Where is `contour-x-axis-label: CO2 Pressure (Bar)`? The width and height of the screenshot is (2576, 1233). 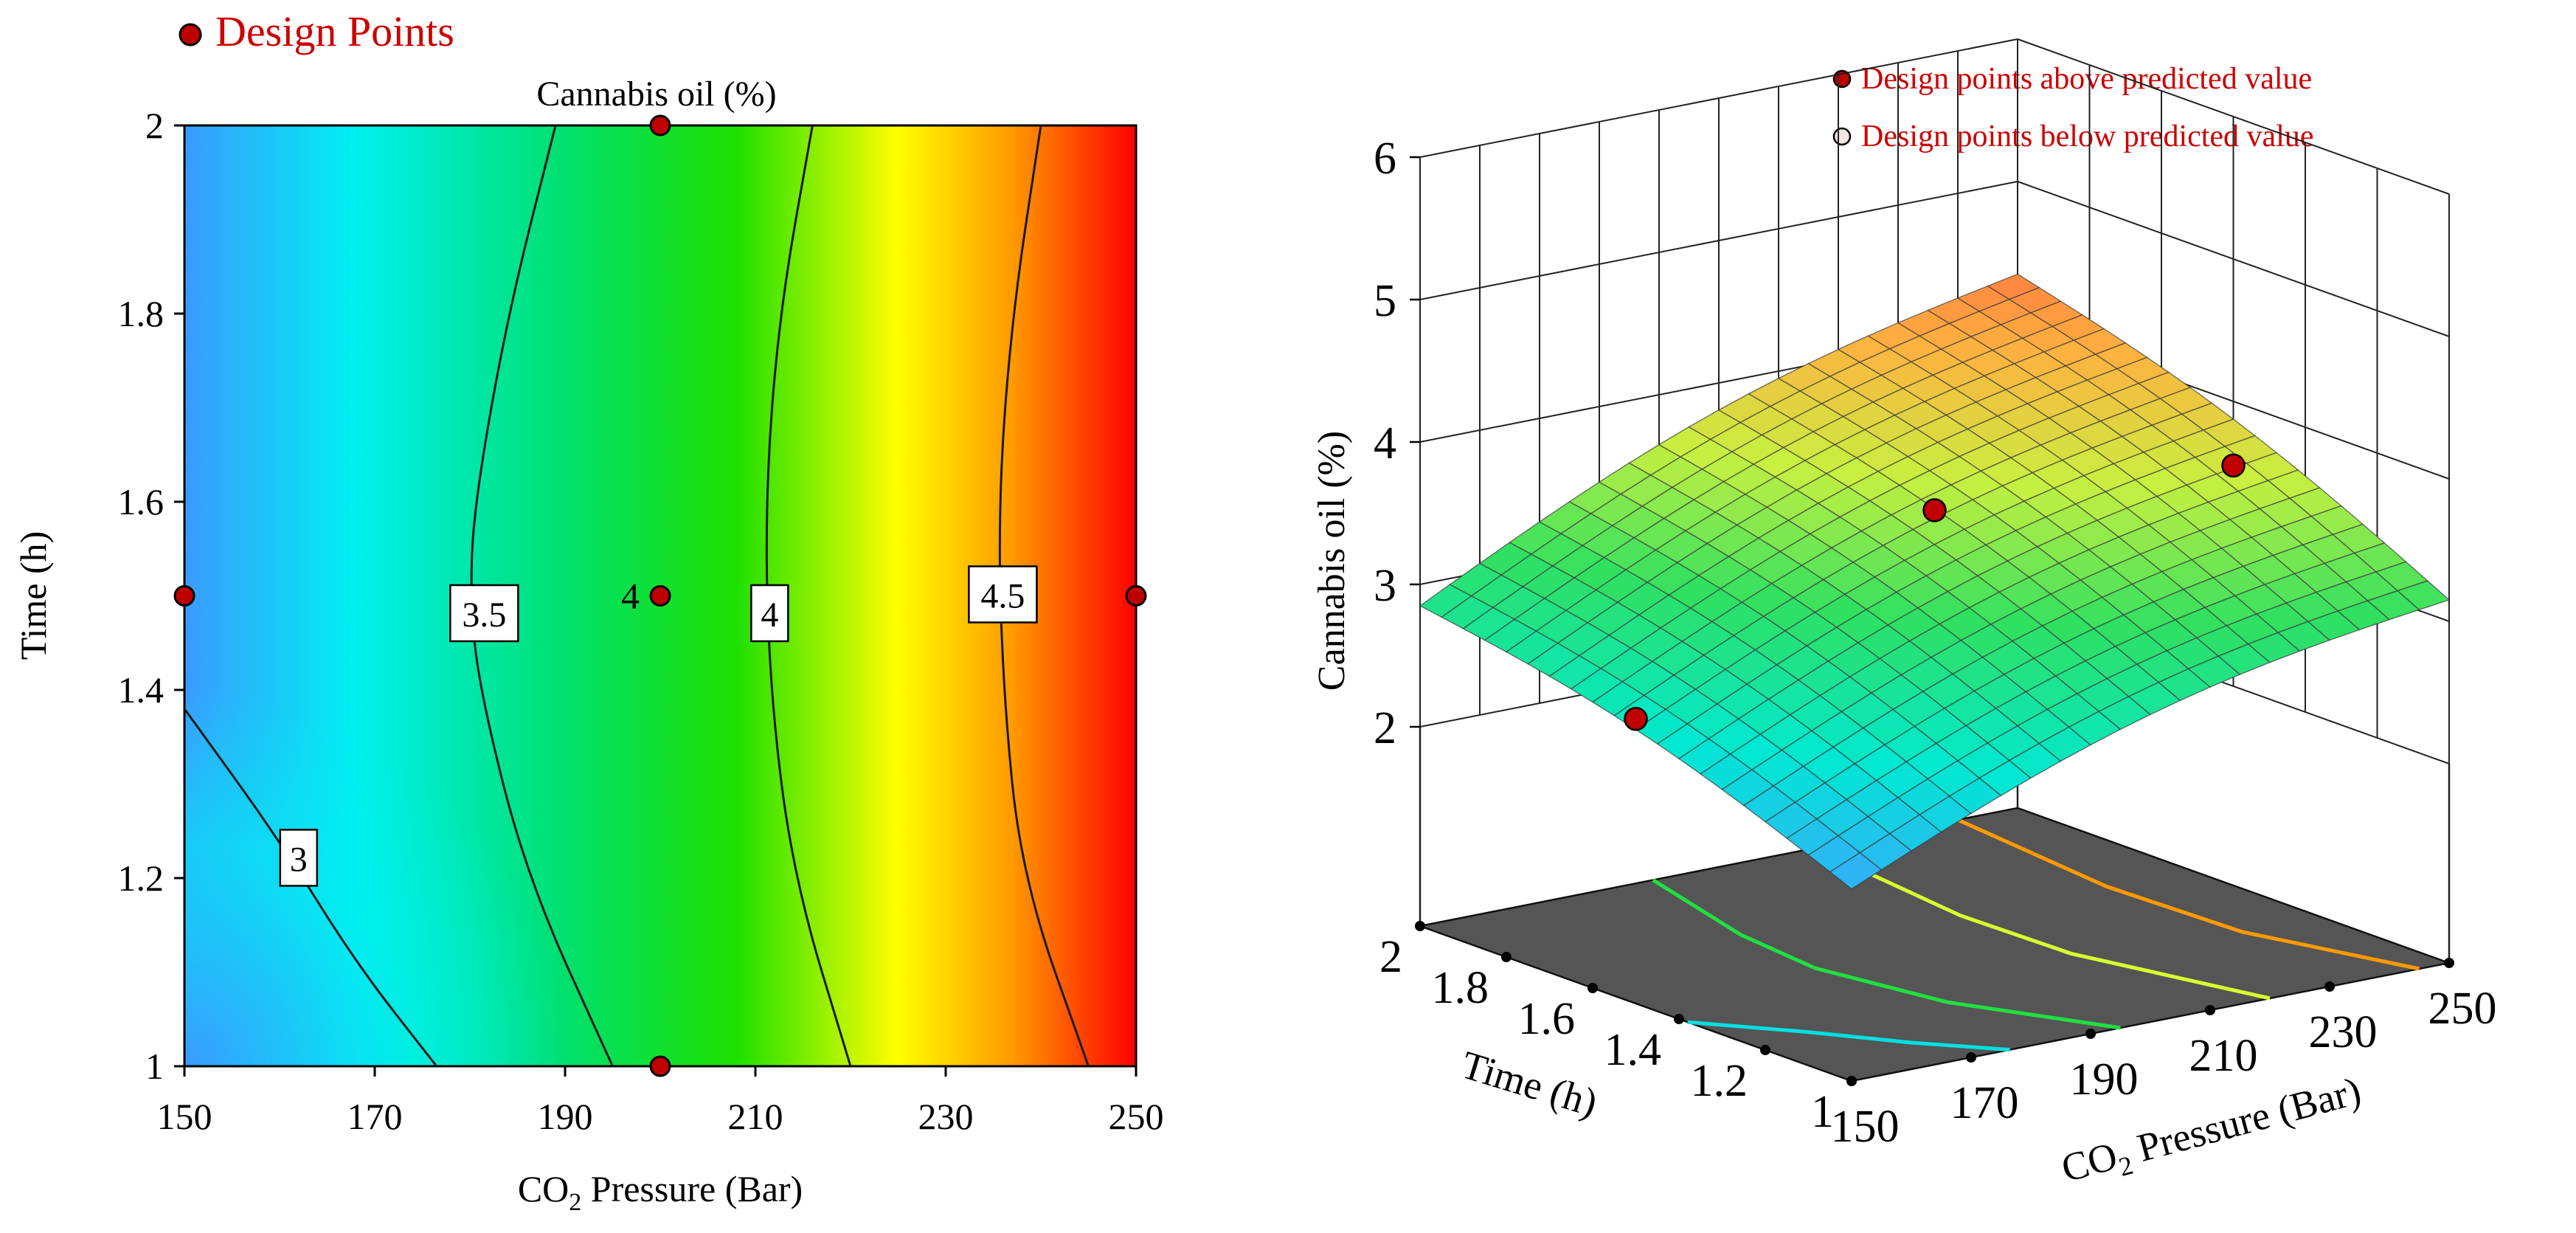 contour-x-axis-label: CO2 Pressure (Bar) is located at coordinates (661, 1192).